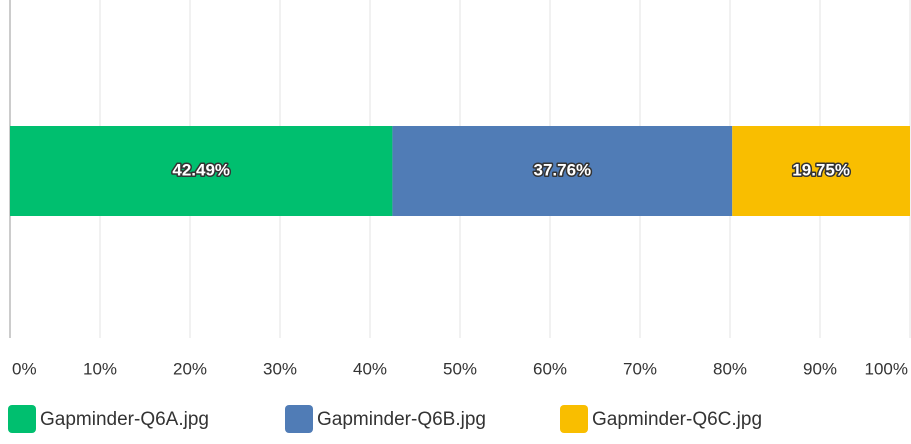 This screenshot has width=911, height=444. What do you see at coordinates (401, 419) in the screenshot?
I see `legend-label: Gapminder-Q6B.jpg` at bounding box center [401, 419].